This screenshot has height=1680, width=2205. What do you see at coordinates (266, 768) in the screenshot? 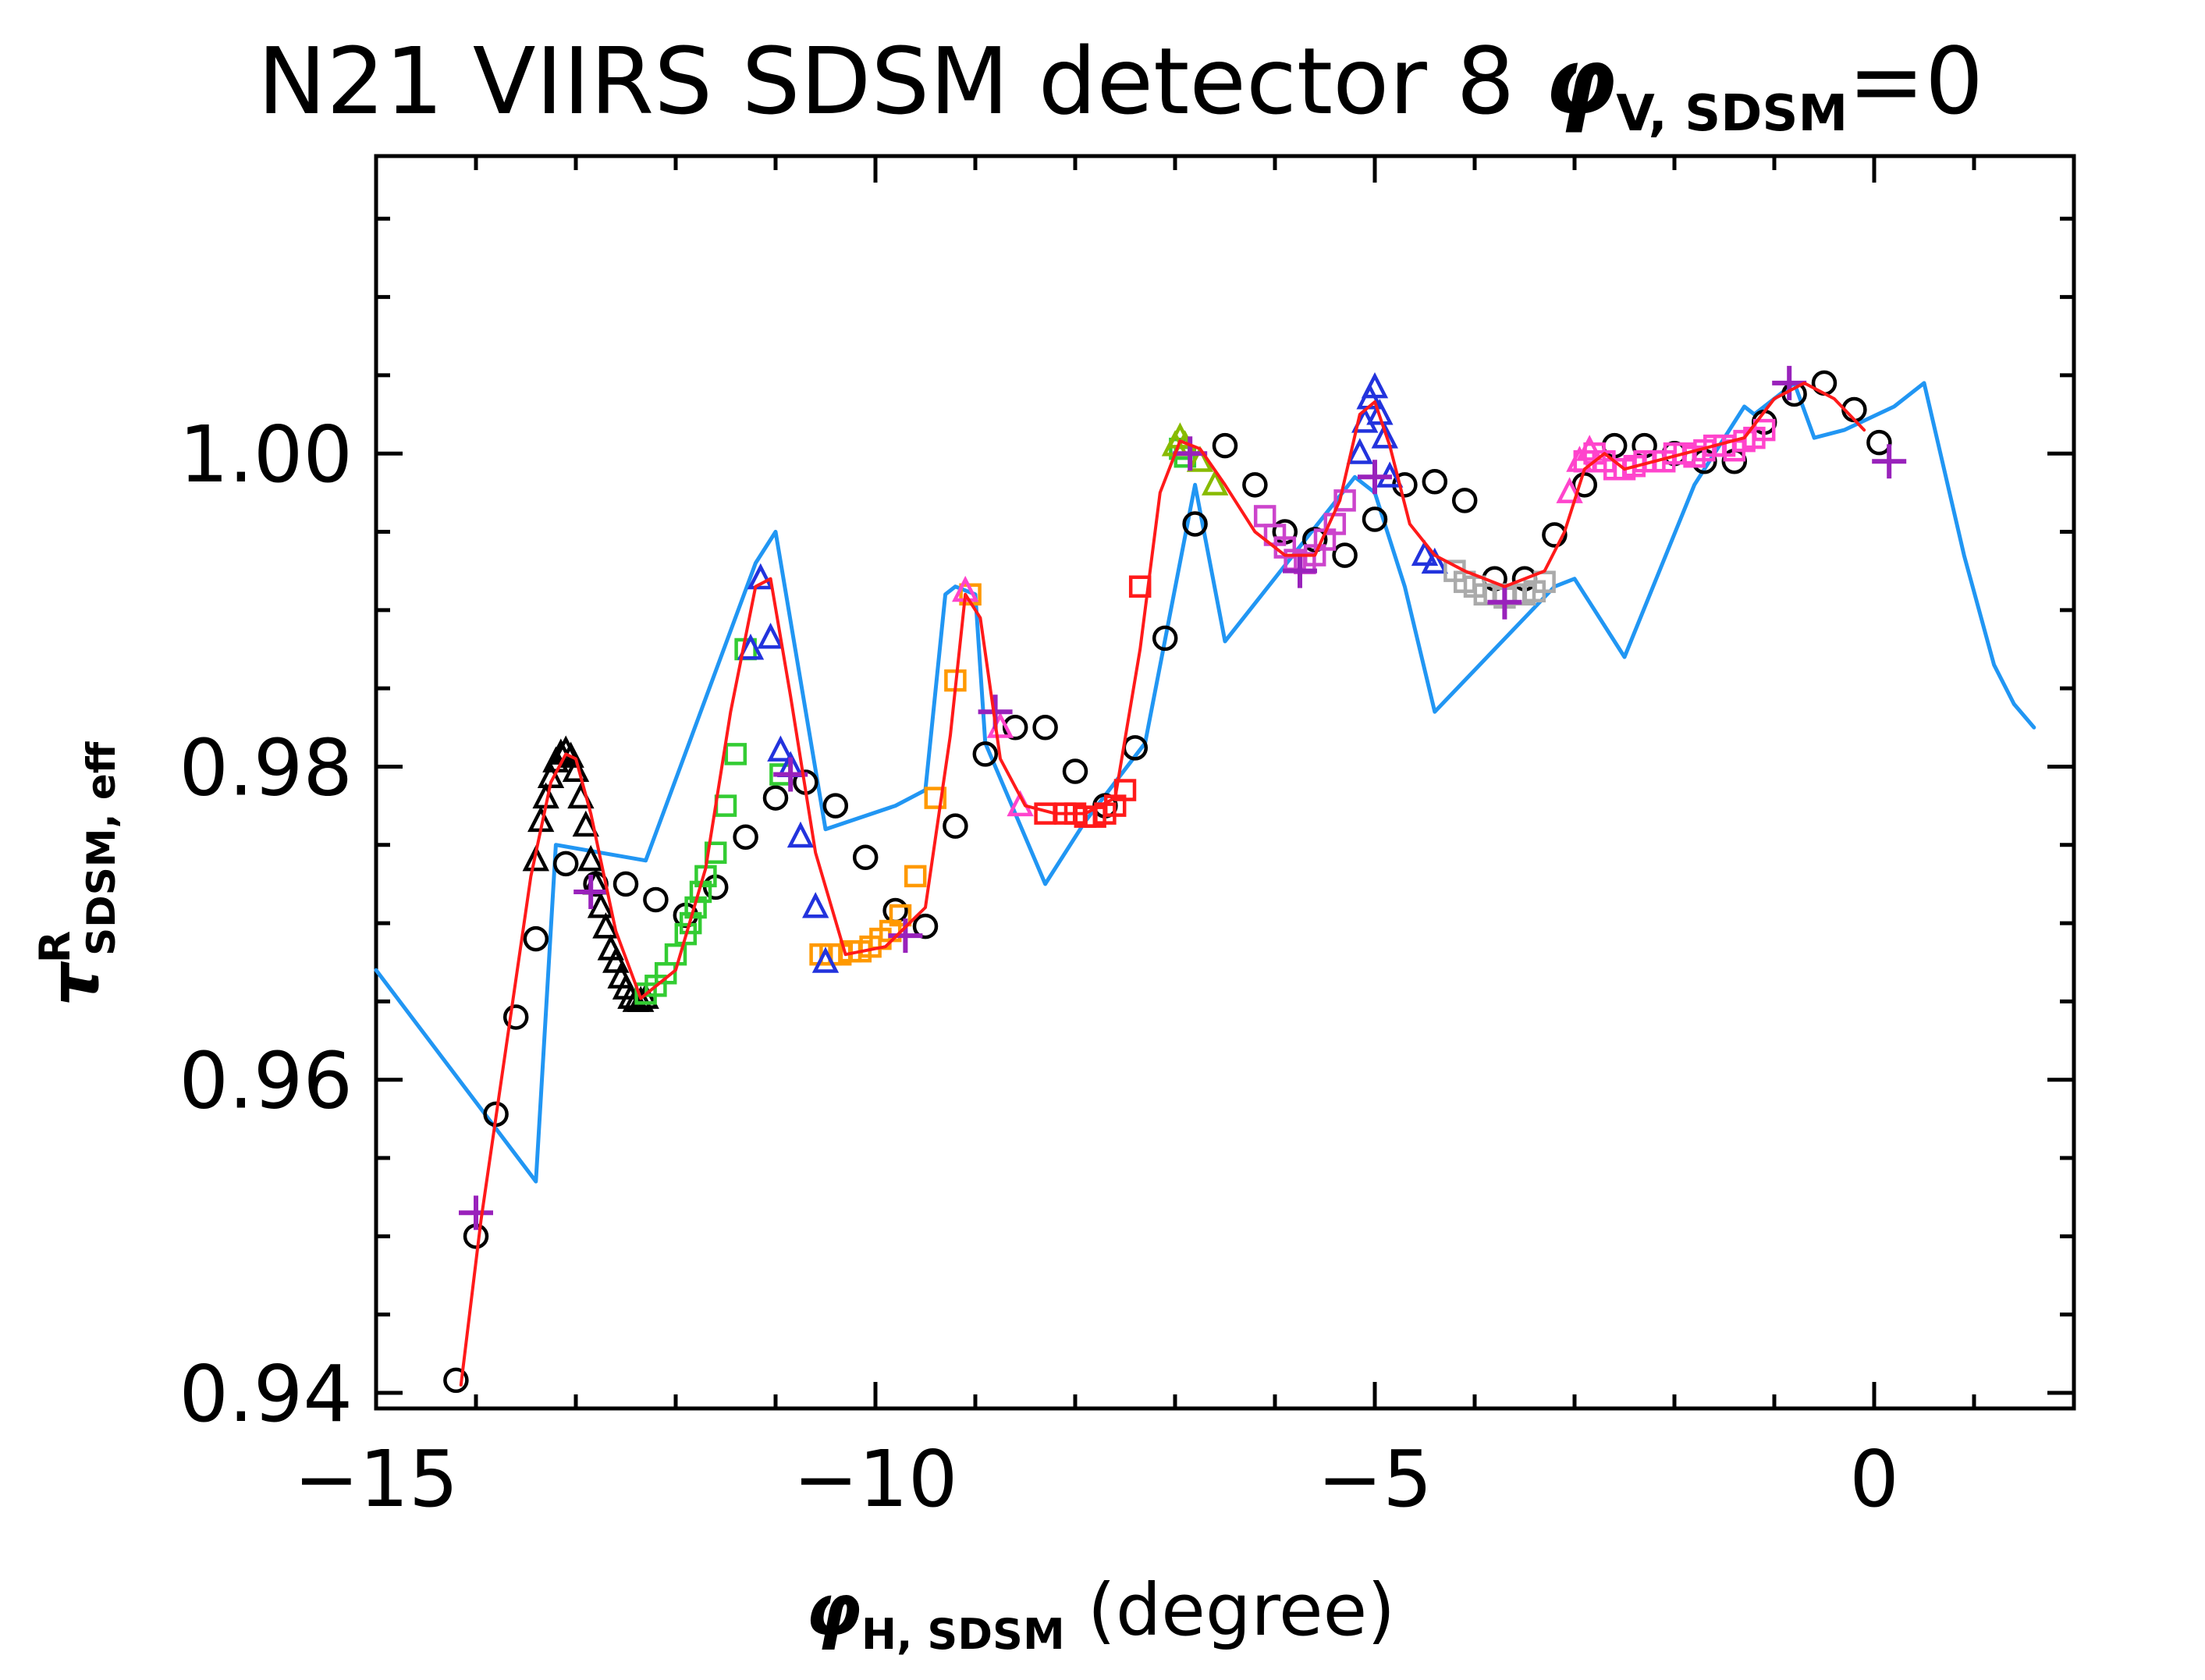
I see `y-tick-label: 0.98` at bounding box center [266, 768].